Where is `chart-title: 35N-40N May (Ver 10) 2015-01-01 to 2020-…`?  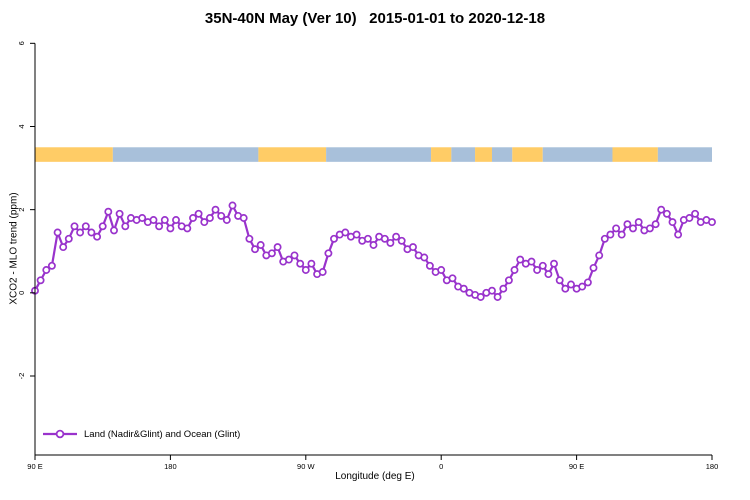 chart-title: 35N-40N May (Ver 10) 2015-01-01 to 2020-… is located at coordinates (375, 18).